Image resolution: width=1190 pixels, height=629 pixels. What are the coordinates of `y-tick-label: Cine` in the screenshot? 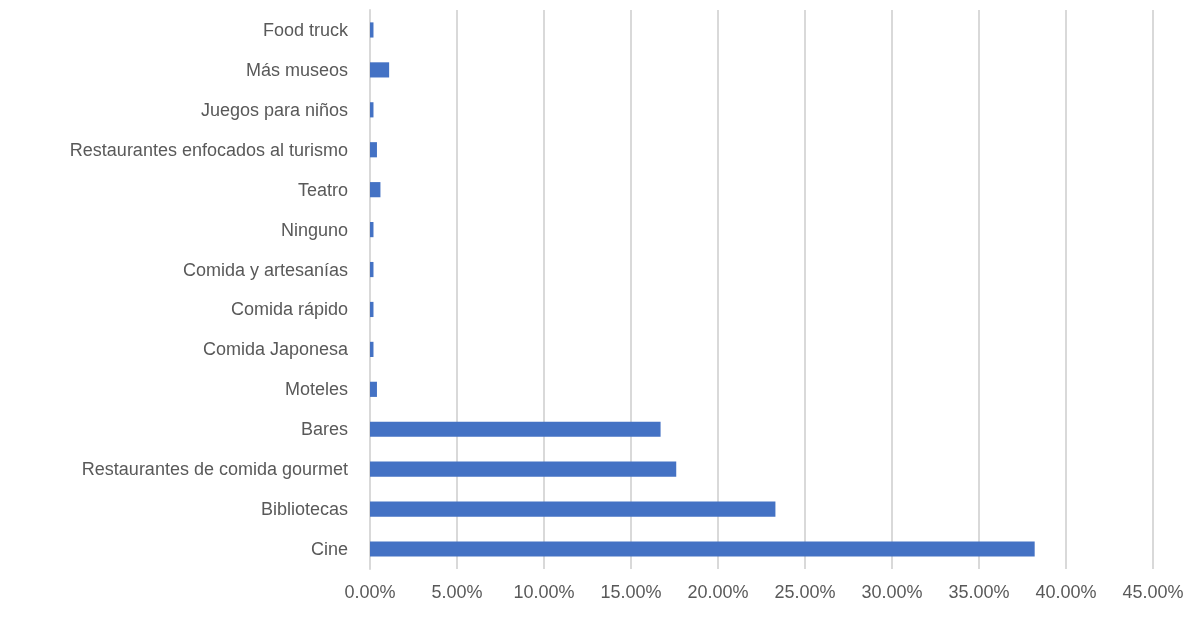 It's located at (329, 549).